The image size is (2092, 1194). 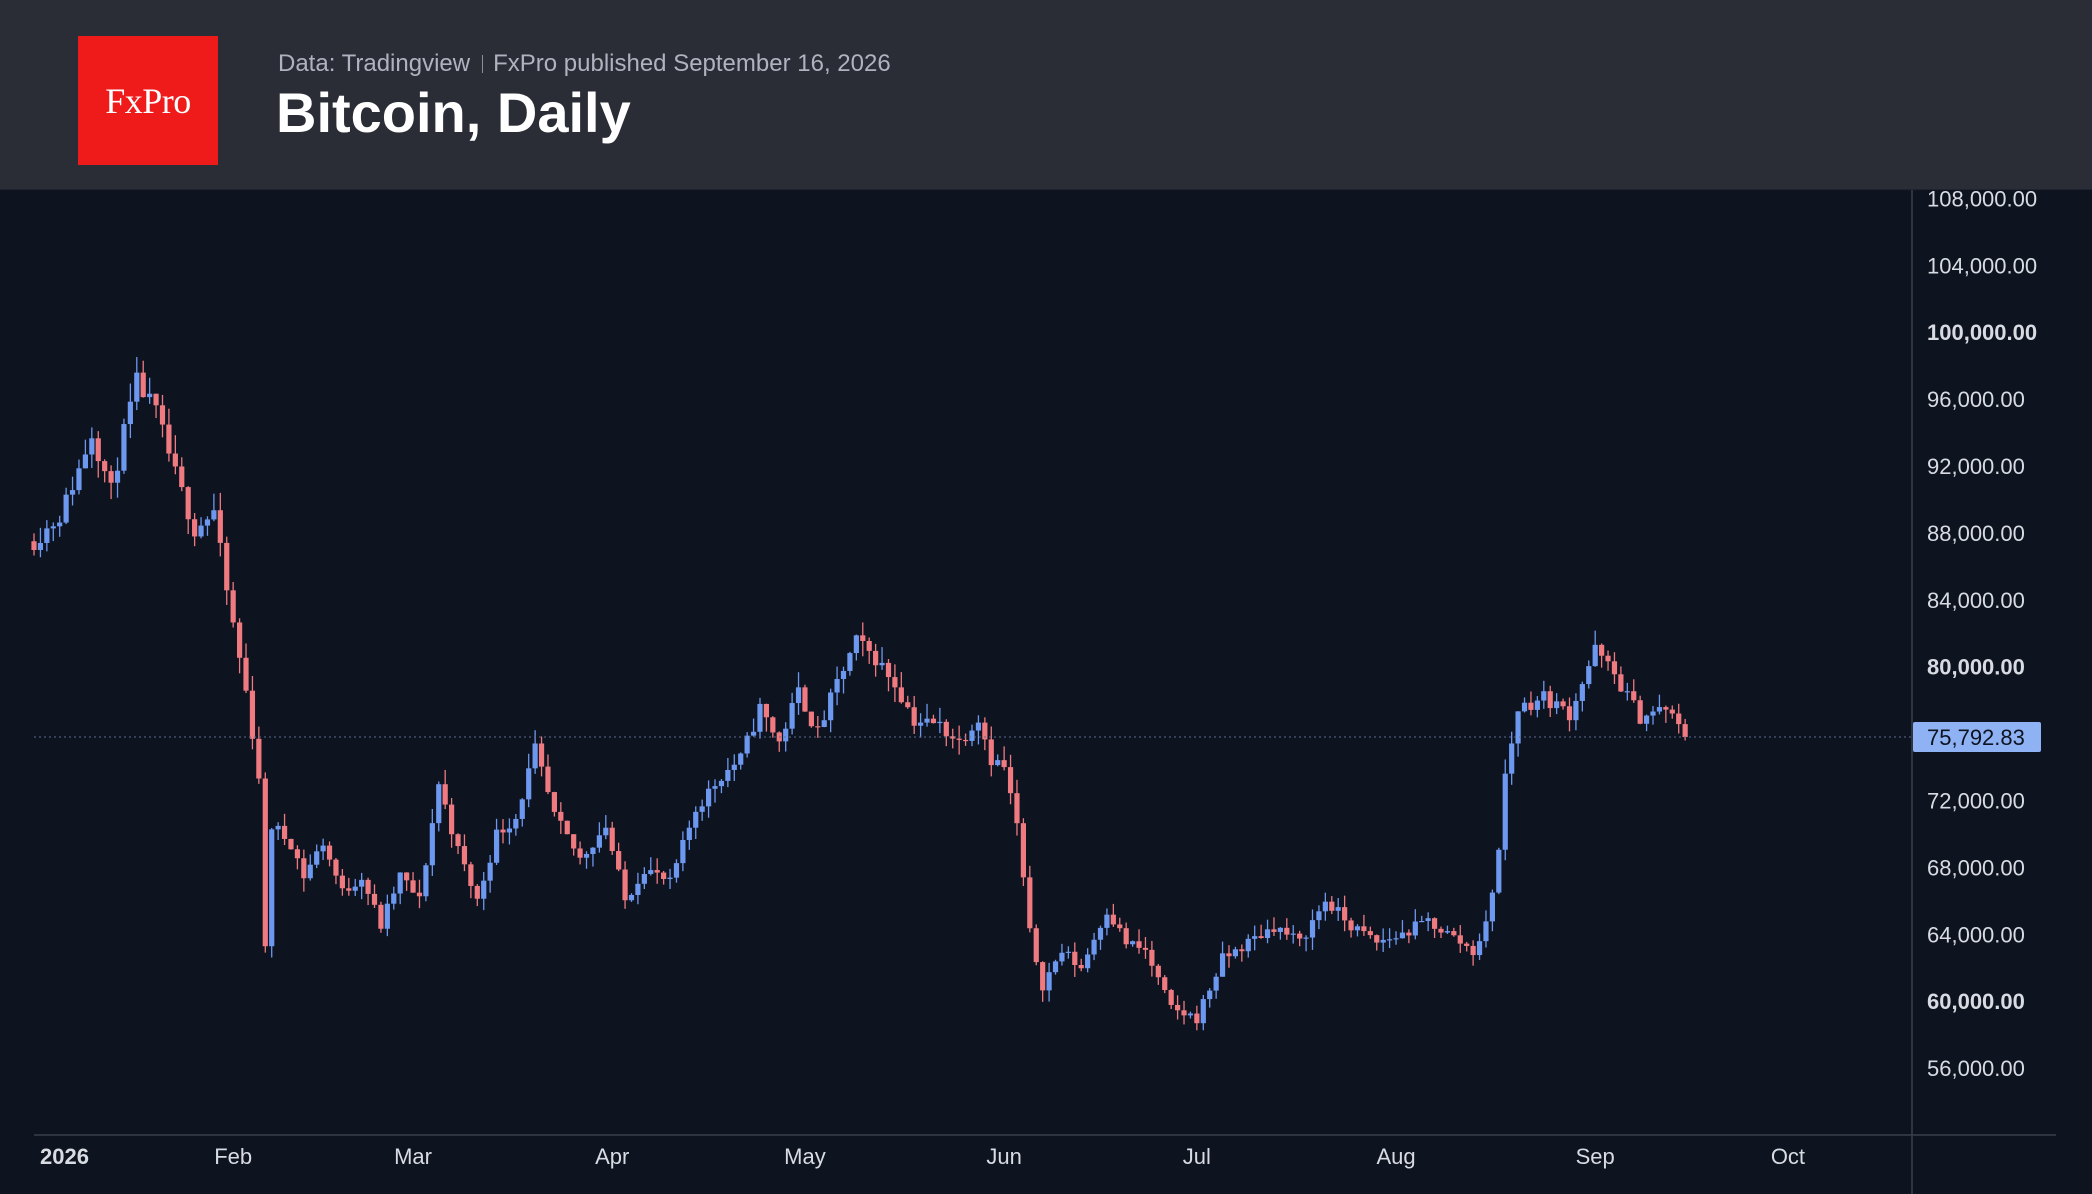 I want to click on y-tick-label: 64,000.00, so click(x=1976, y=934).